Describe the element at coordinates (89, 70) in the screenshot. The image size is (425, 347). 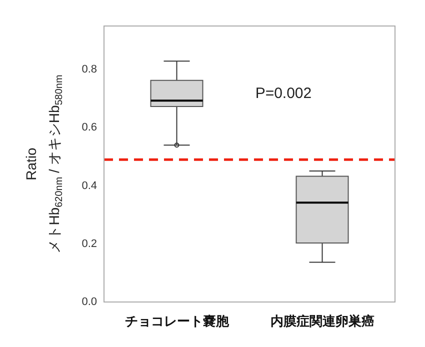
I see `y-tick-label: 0.8` at that location.